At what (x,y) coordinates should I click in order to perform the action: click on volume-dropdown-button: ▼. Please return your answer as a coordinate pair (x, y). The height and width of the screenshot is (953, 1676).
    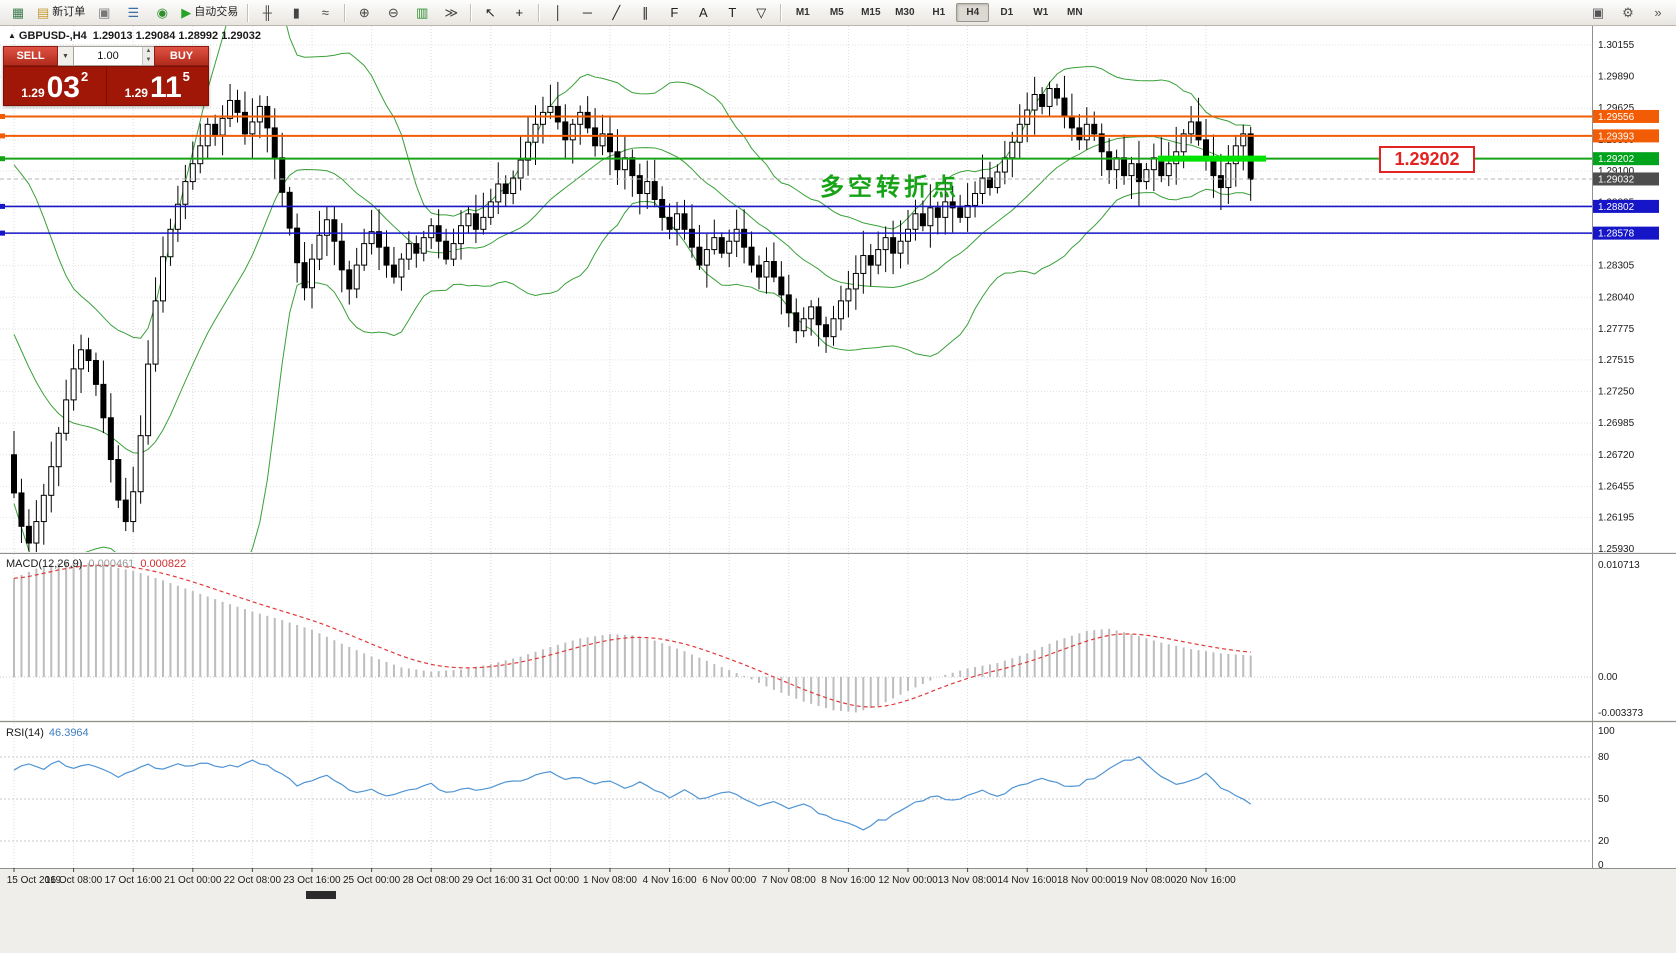
    Looking at the image, I should click on (66, 56).